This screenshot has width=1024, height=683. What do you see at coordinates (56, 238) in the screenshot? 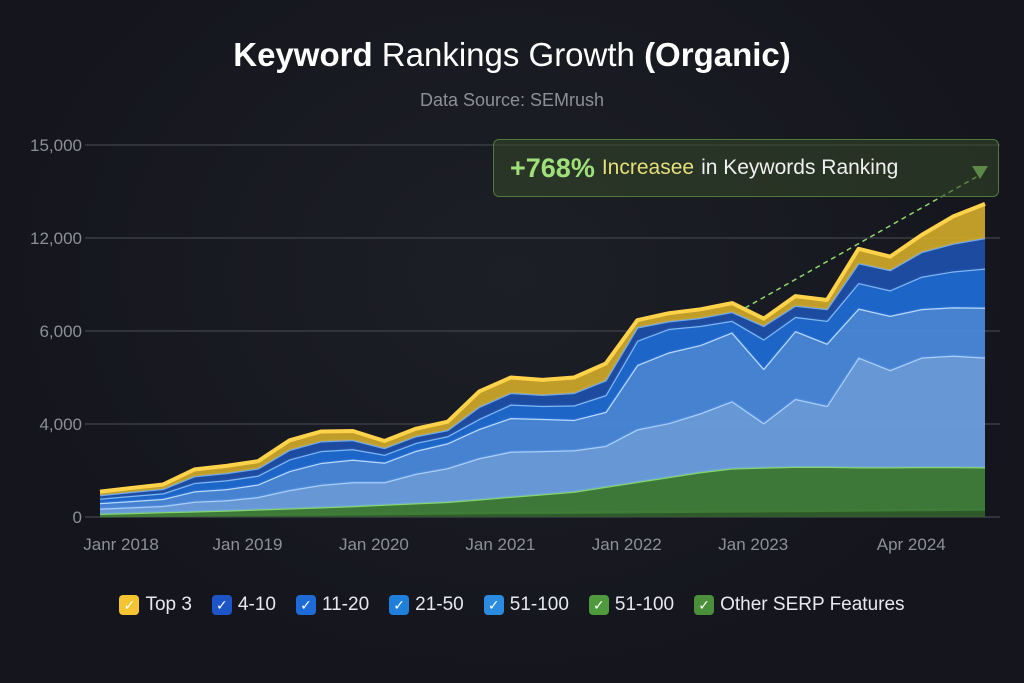
I see `y-tick-label: 12,000` at bounding box center [56, 238].